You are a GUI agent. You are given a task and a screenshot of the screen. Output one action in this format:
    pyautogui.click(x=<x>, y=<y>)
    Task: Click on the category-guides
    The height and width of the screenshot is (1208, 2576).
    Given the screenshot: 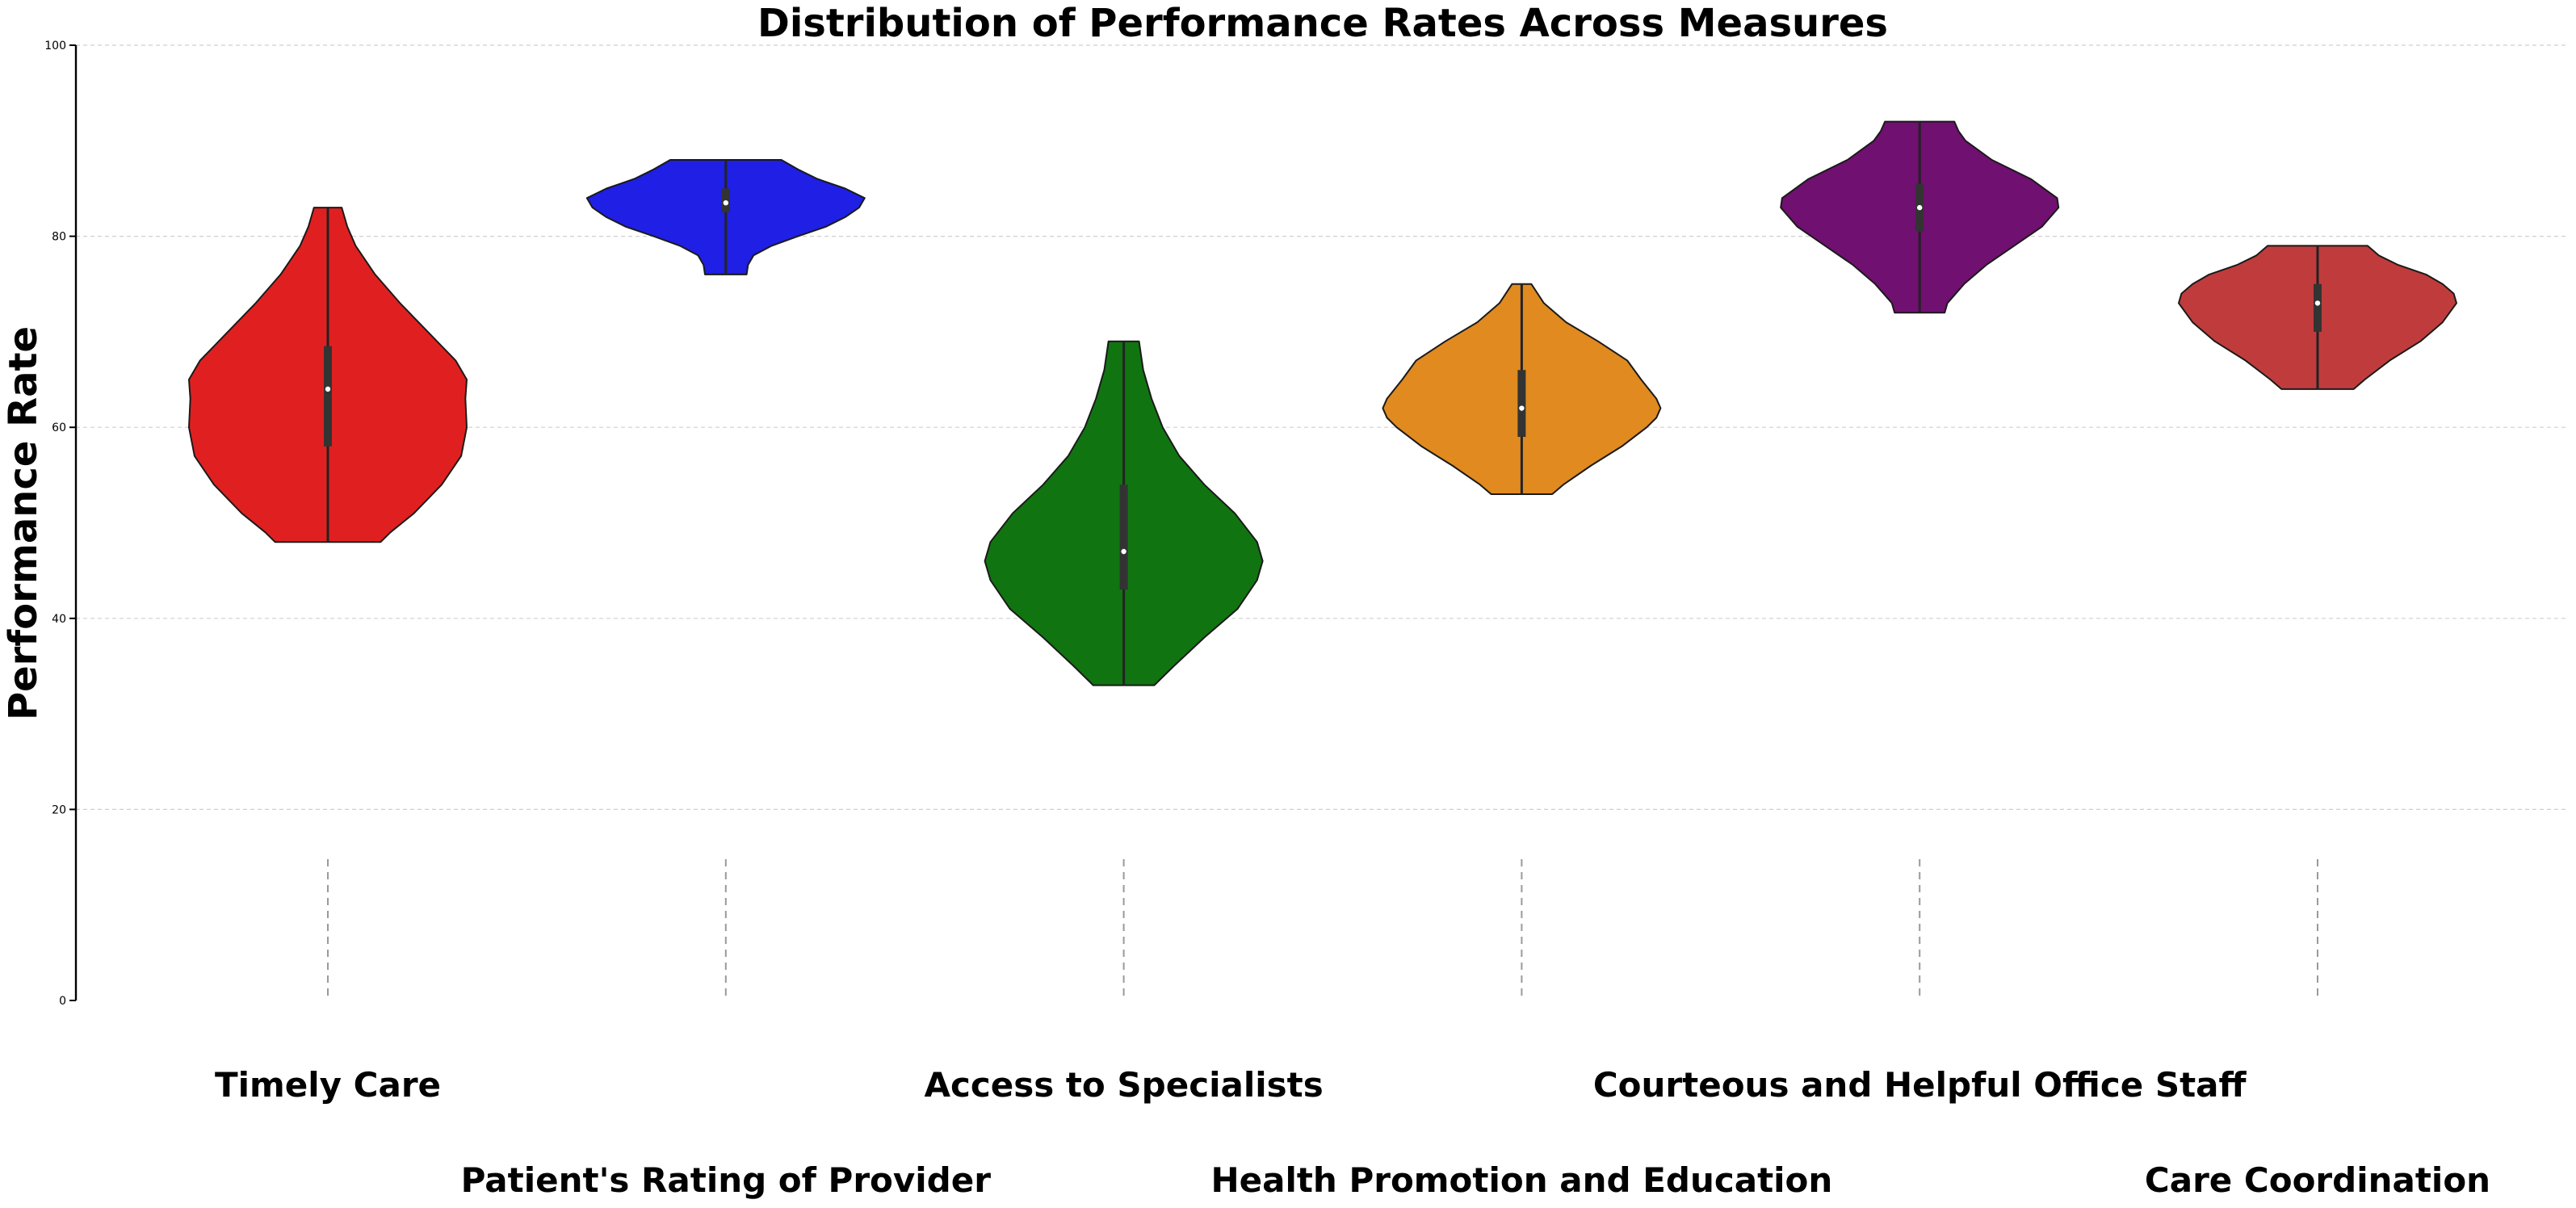 What is the action you would take?
    pyautogui.click(x=1322, y=930)
    